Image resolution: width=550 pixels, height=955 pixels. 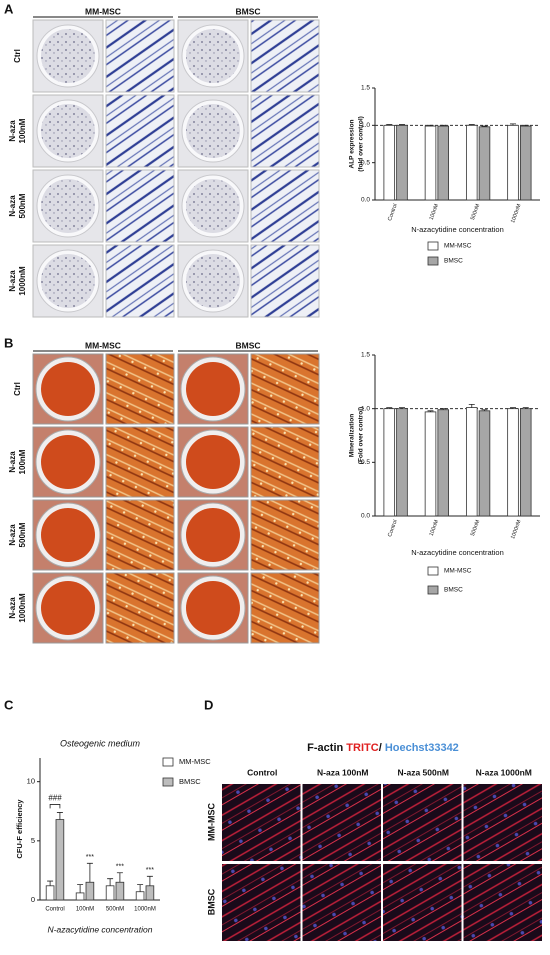 What do you see at coordinates (365, 462) in the screenshot?
I see `y-tick-label: 0.5` at bounding box center [365, 462].